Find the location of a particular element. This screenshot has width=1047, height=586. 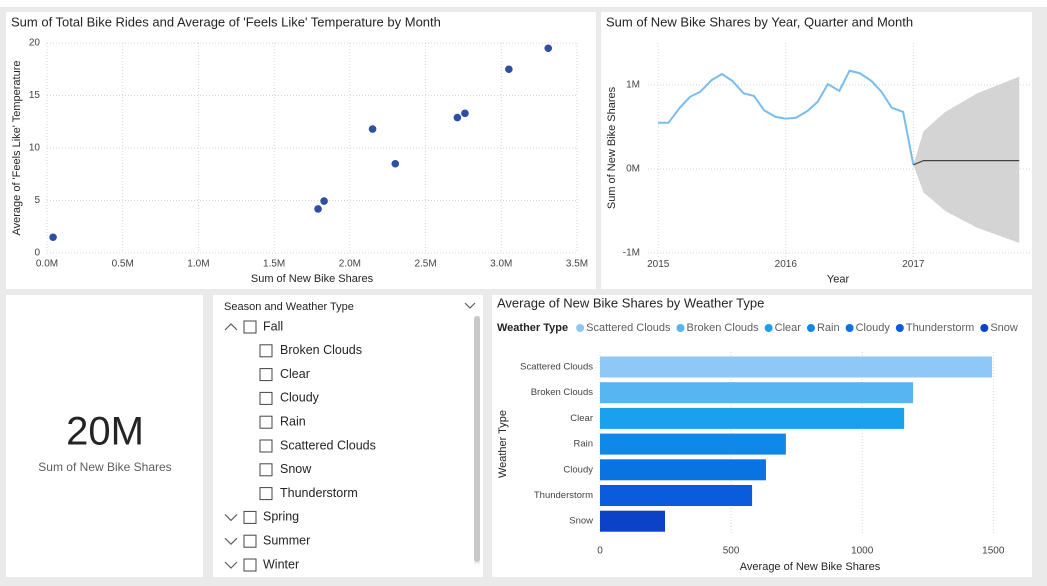

slicer-item: Broken Clouds is located at coordinates (321, 350).